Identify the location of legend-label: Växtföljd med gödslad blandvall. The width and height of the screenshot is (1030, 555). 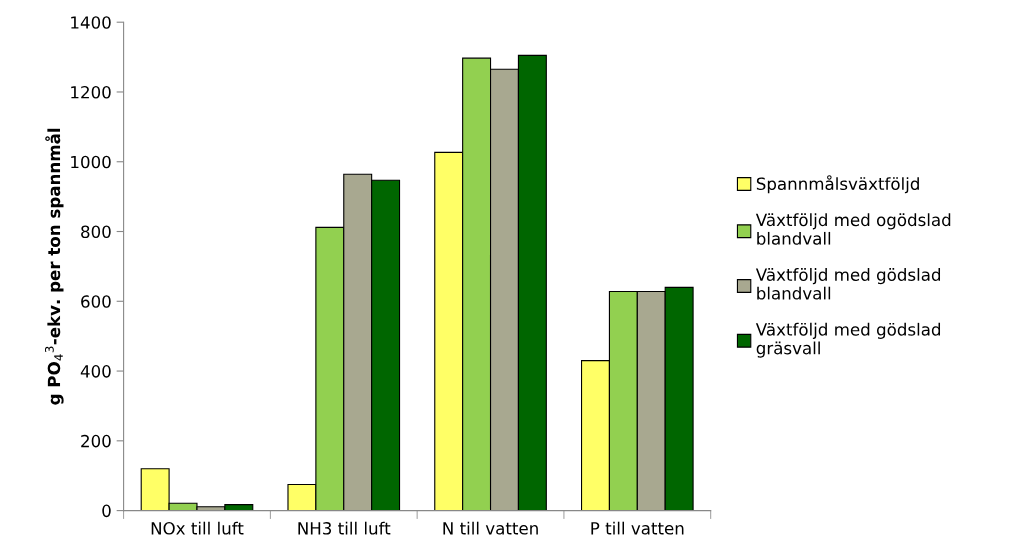
(848, 284).